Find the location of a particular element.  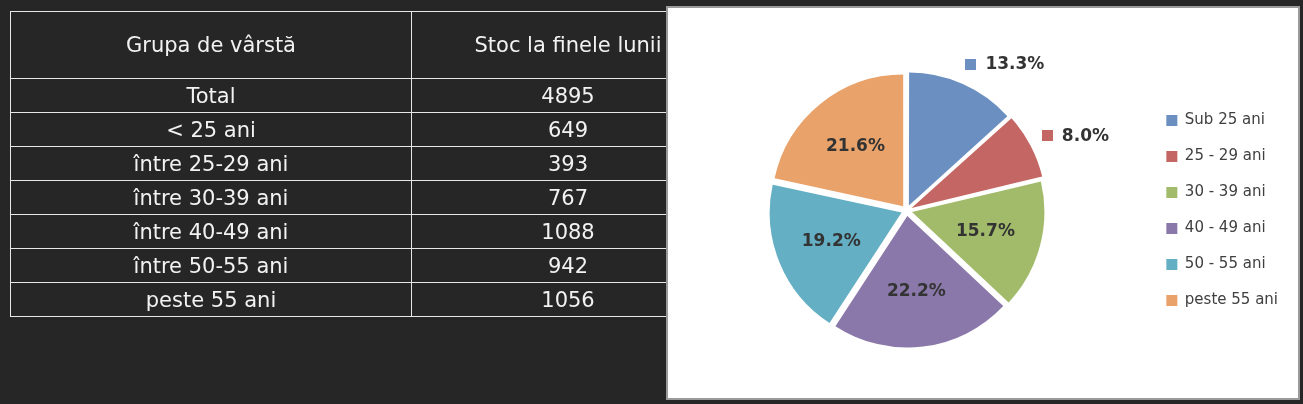

data-label: 8.0% is located at coordinates (1085, 134).